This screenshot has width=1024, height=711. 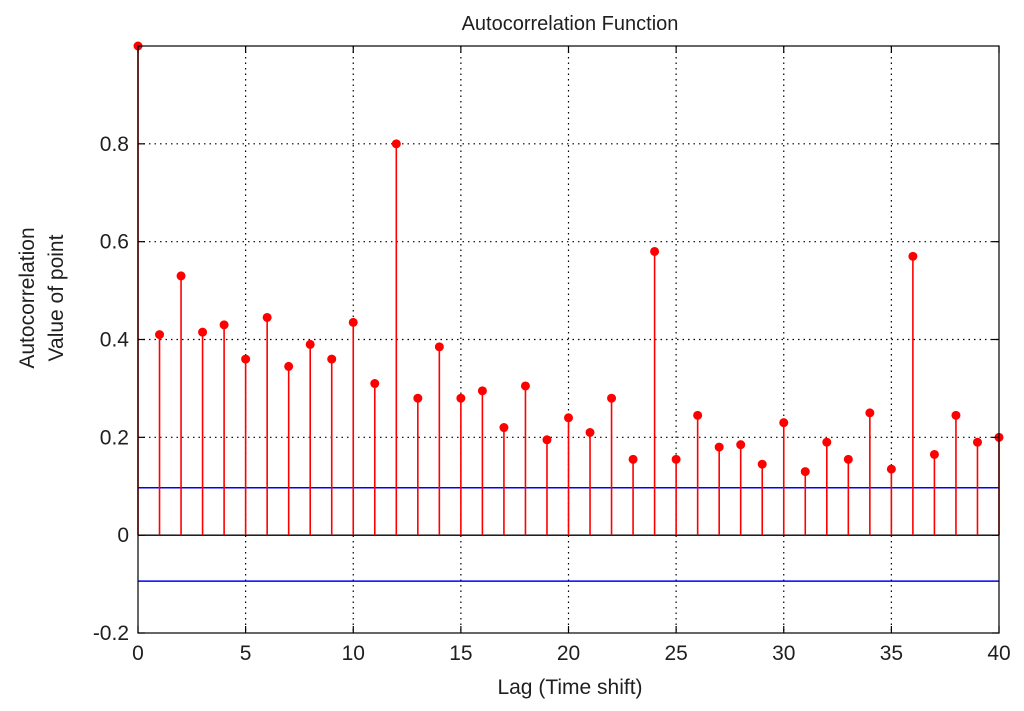 What do you see at coordinates (570, 24) in the screenshot?
I see `chart-title: Autocorrelation Function` at bounding box center [570, 24].